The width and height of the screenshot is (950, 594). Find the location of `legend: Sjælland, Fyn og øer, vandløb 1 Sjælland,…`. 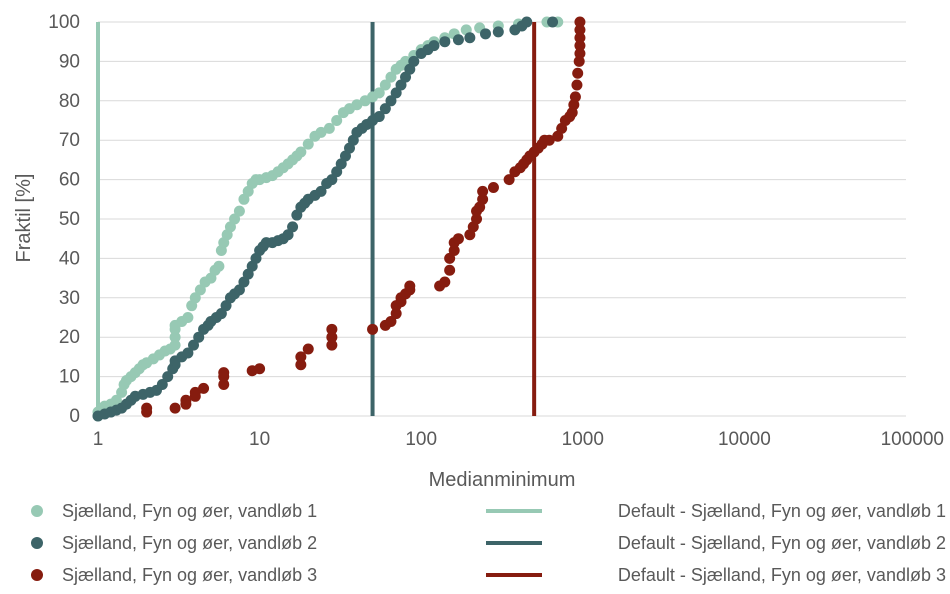

legend: Sjælland, Fyn og øer, vandløb 1 Sjælland,… is located at coordinates (488, 543).